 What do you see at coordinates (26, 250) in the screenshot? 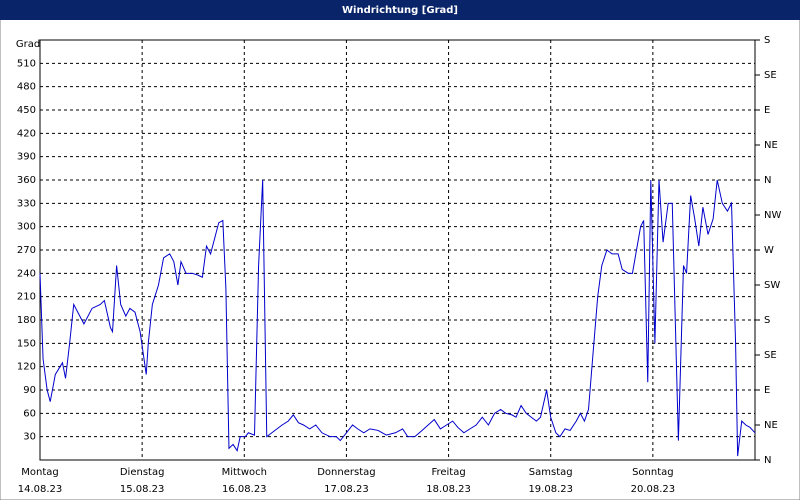
I see `y-tick-label: 270` at bounding box center [26, 250].